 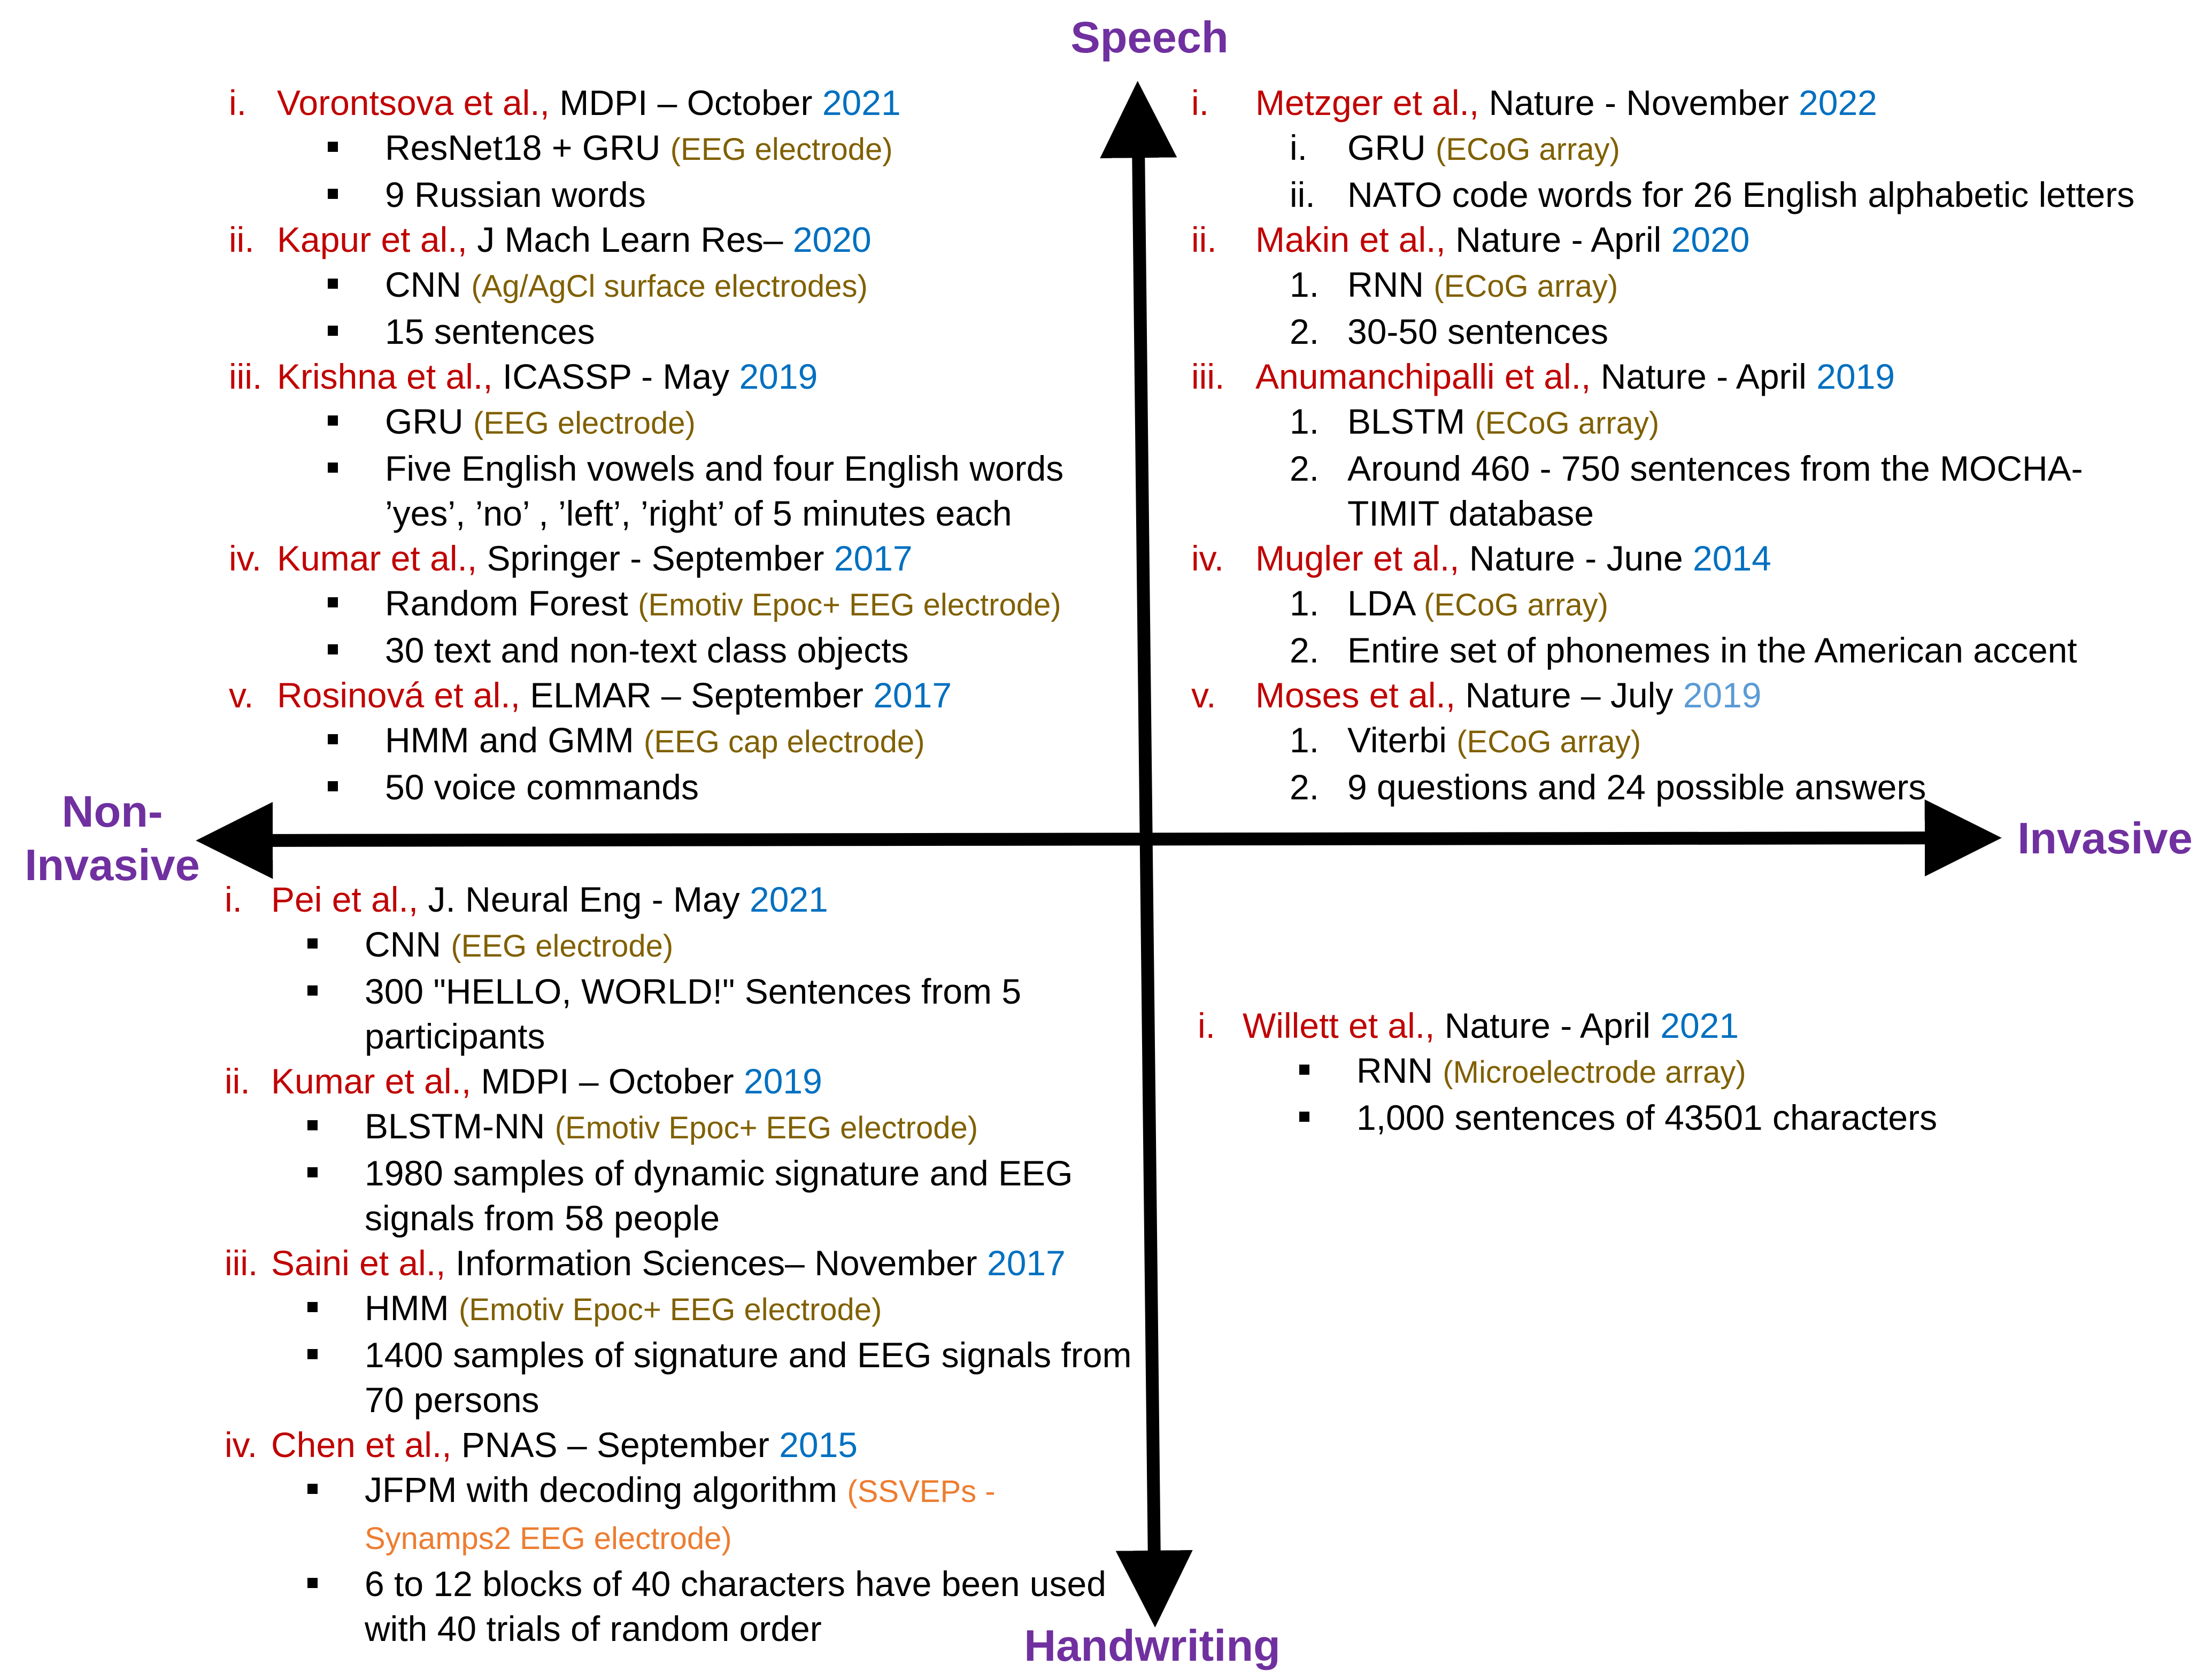 What do you see at coordinates (1675, 787) in the screenshot?
I see `detail-item: 2. 9 questions and 24 possible answers` at bounding box center [1675, 787].